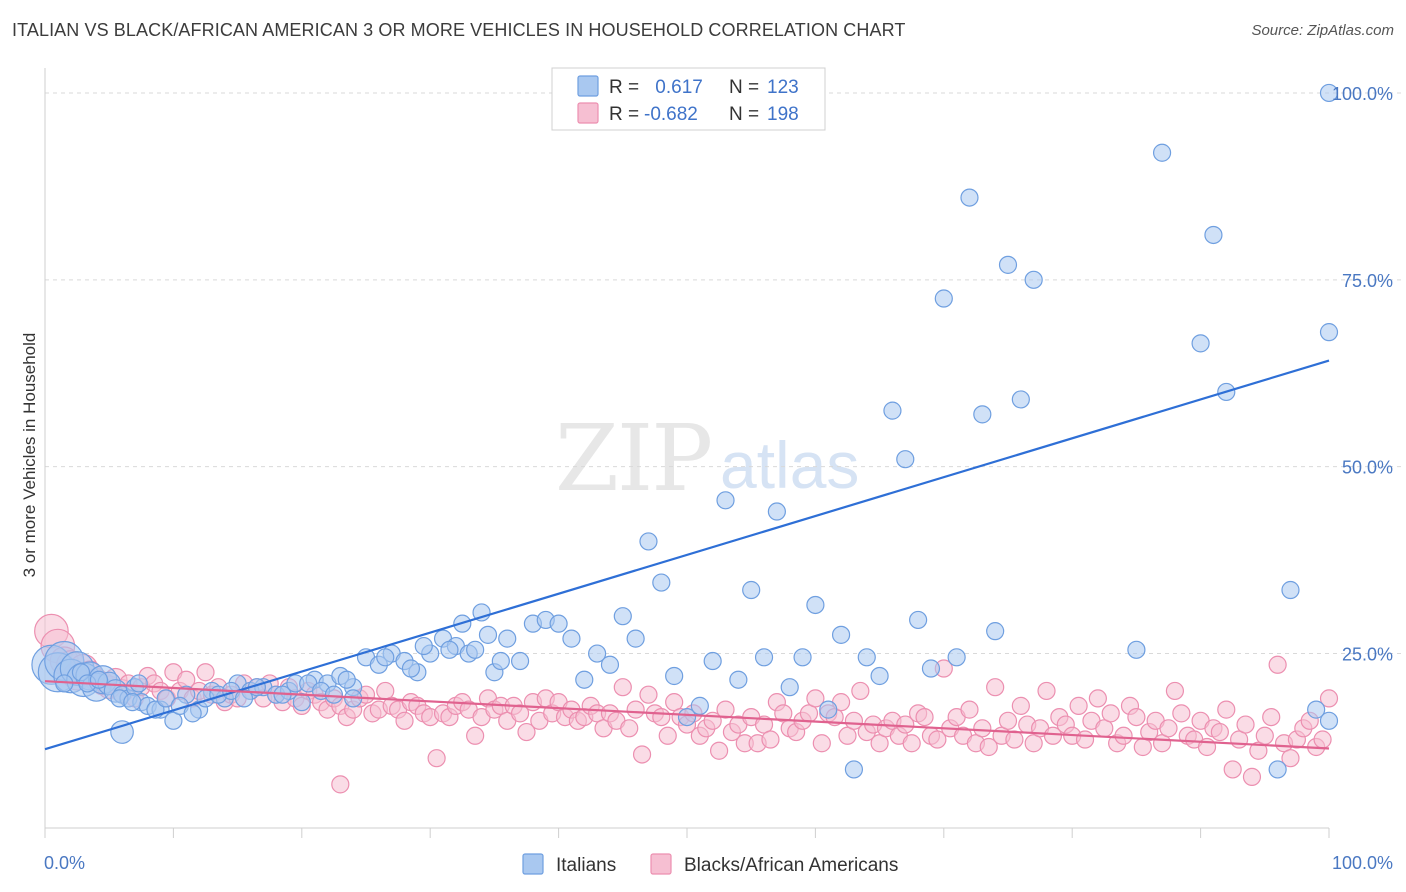 Image resolution: width=1406 pixels, height=892 pixels. I want to click on y-tick-labels: 25.0% 50.0% 75.0% 100.0%, so click(1362, 374).